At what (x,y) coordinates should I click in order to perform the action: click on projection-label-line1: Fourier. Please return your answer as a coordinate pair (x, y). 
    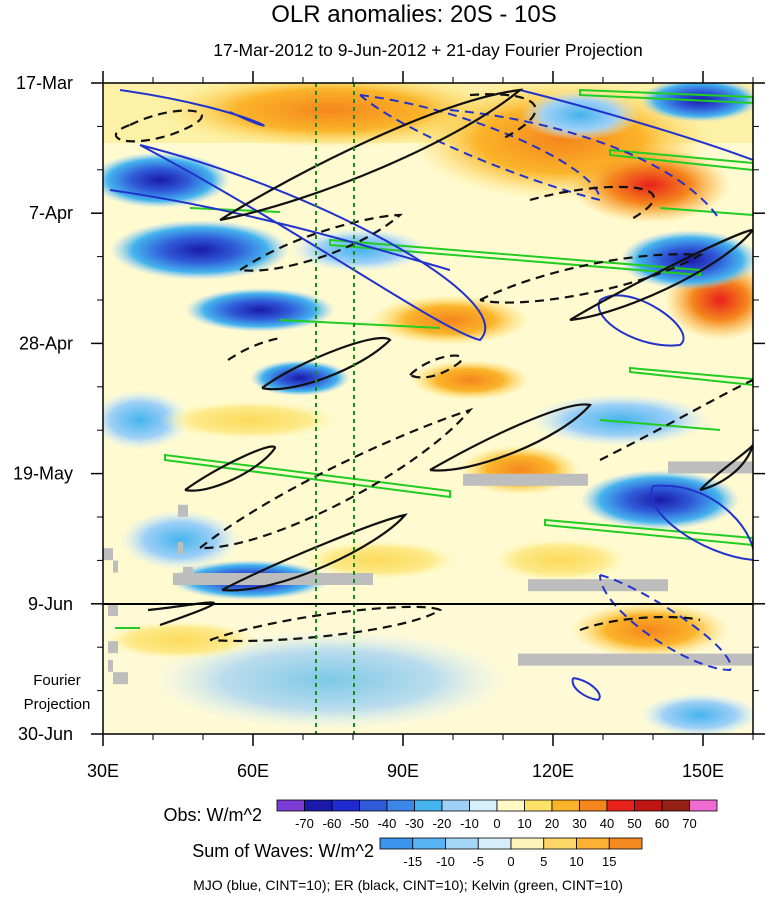
    Looking at the image, I should click on (57, 680).